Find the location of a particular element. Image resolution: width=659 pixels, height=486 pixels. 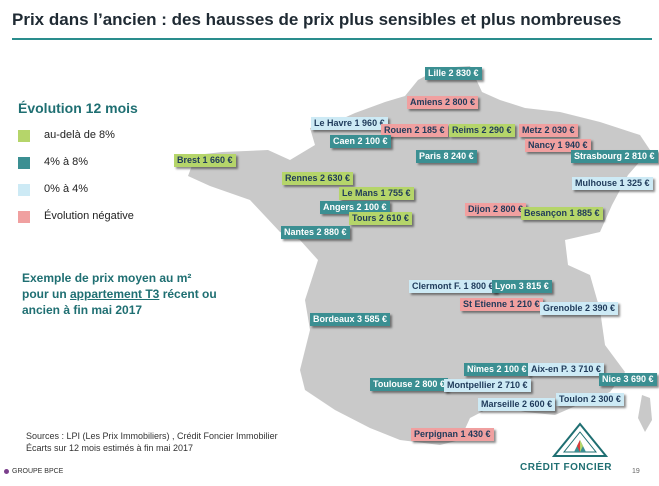

city-label-rennes: Rennes 2 630 € is located at coordinates (318, 178).